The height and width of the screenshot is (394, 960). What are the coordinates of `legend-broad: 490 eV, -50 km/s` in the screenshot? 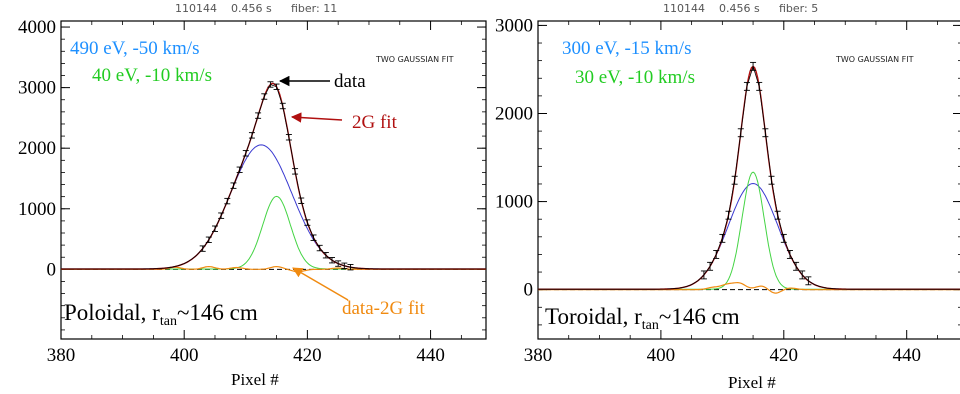 It's located at (134, 48).